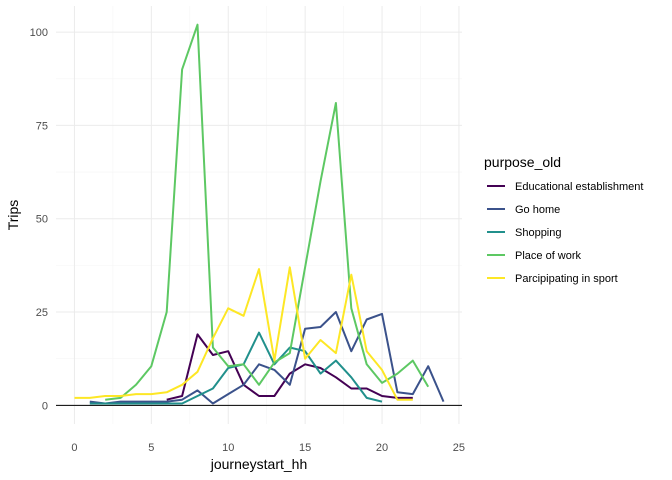 The width and height of the screenshot is (672, 480). Describe the element at coordinates (538, 233) in the screenshot. I see `legend-label: Shopping` at that location.